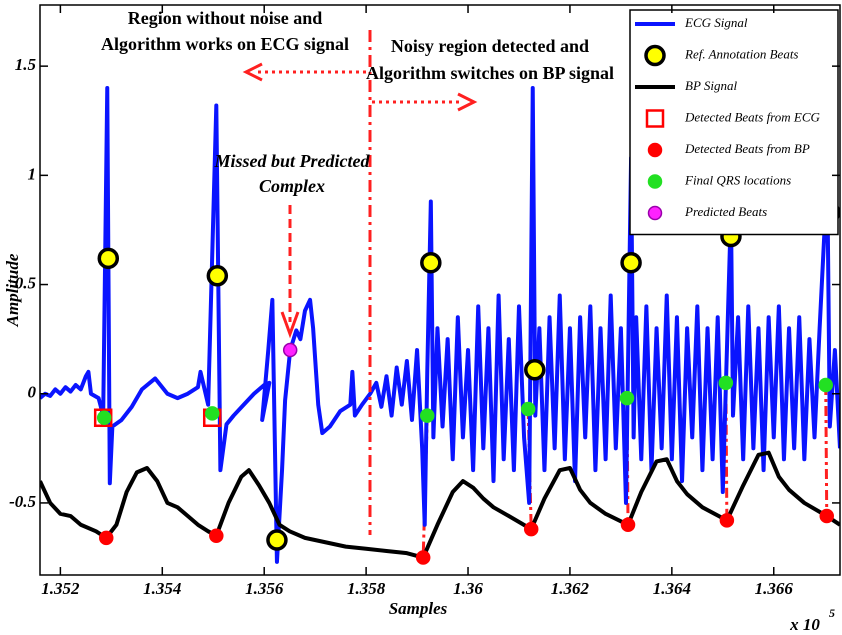  What do you see at coordinates (12, 290) in the screenshot?
I see `y-axis-label: Amplitude` at bounding box center [12, 290].